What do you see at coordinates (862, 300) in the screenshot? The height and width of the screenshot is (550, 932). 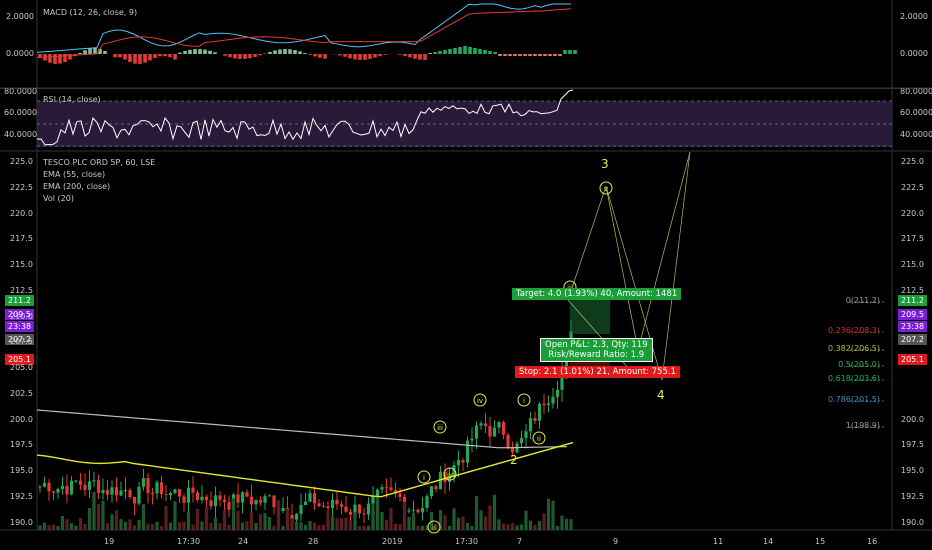 I see `fib-level-label: 0(211.2)` at bounding box center [862, 300].